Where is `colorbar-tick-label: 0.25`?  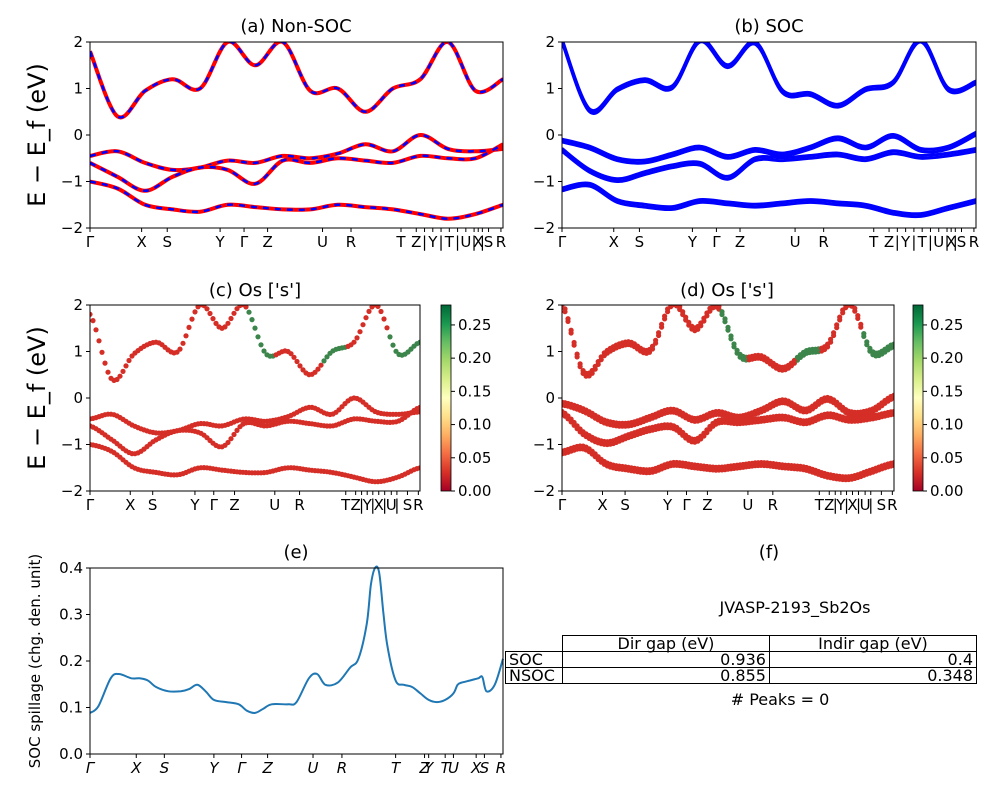
colorbar-tick-label: 0.25 is located at coordinates (474, 325).